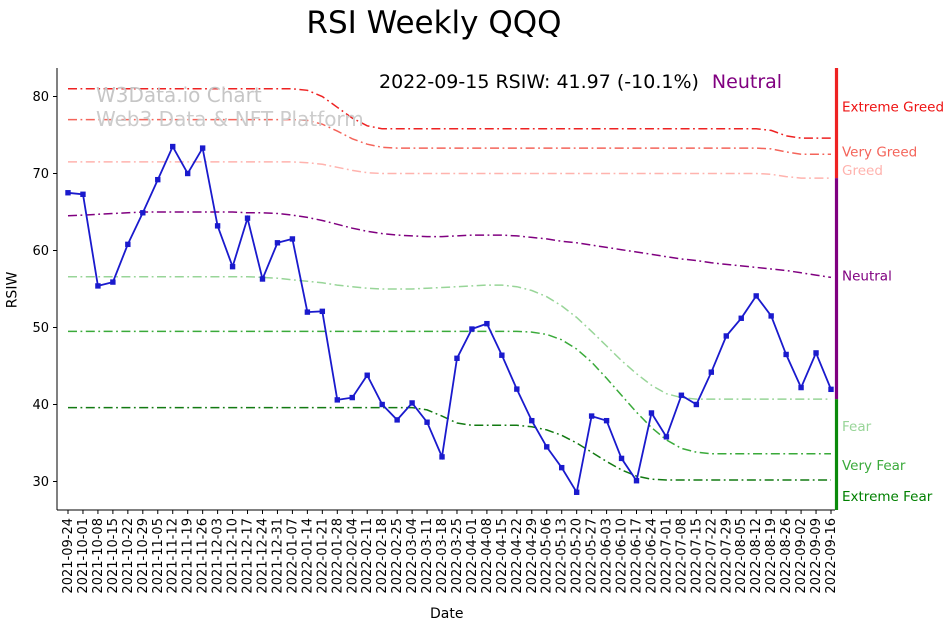 Image resolution: width=951 pixels, height=633 pixels. I want to click on x-tick-label: 2022-05-20, so click(577, 556).